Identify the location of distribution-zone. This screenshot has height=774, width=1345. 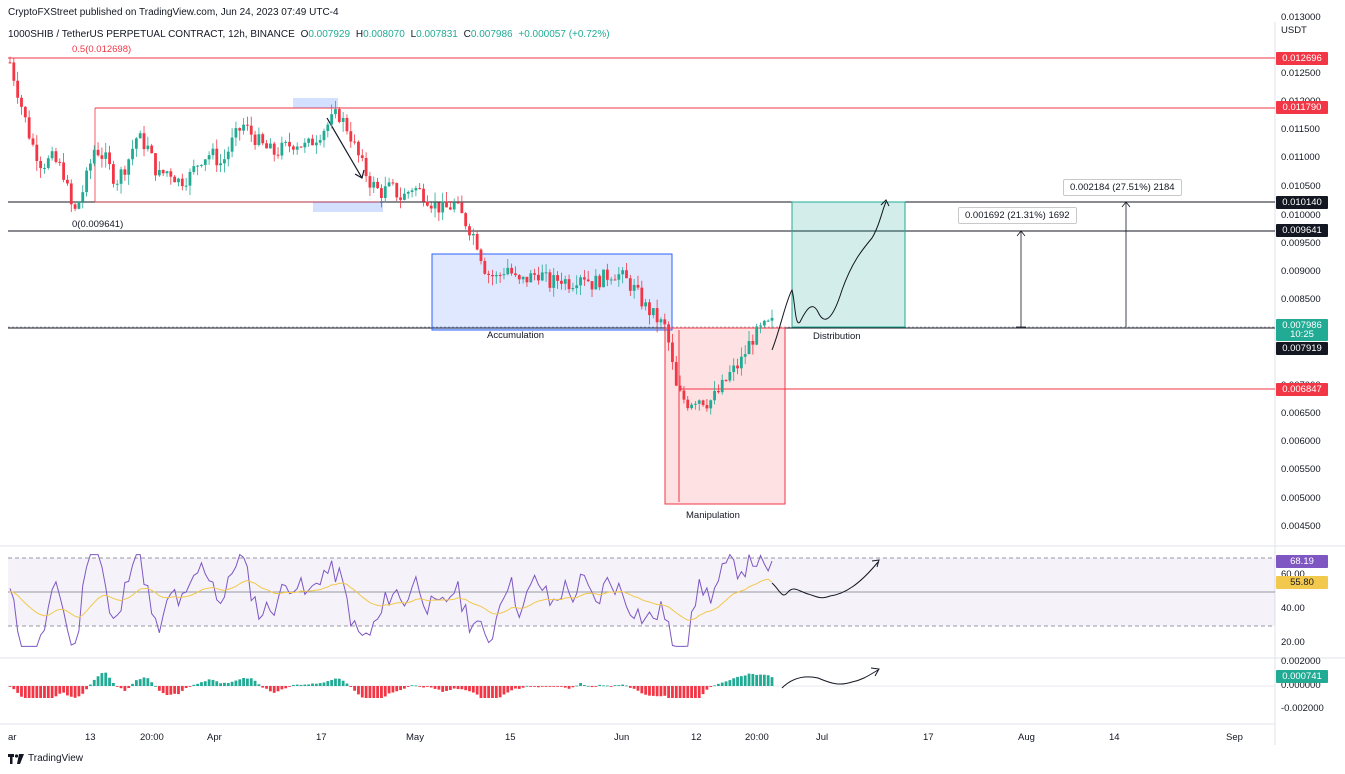
(848, 264).